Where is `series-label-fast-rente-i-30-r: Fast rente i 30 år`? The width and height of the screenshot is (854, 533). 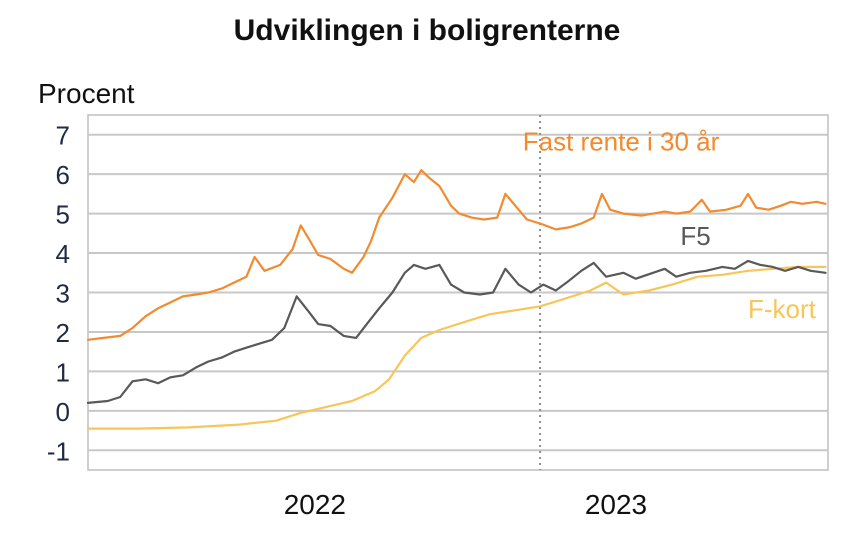 series-label-fast-rente-i-30-r: Fast rente i 30 år is located at coordinates (621, 142).